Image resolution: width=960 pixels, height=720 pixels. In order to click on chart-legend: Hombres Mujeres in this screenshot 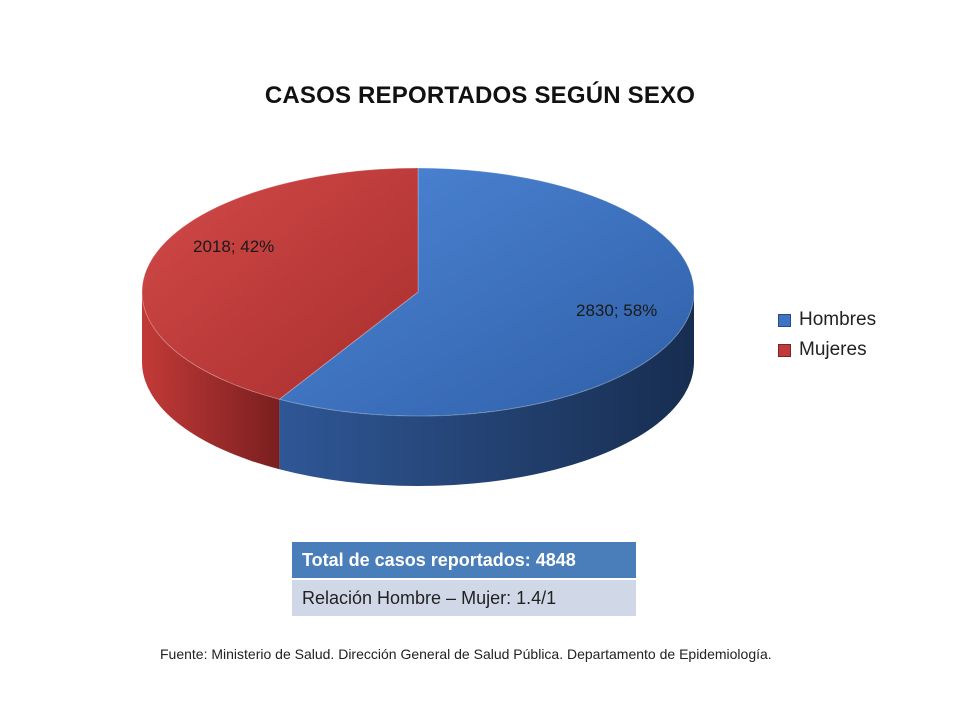, I will do `click(827, 335)`.